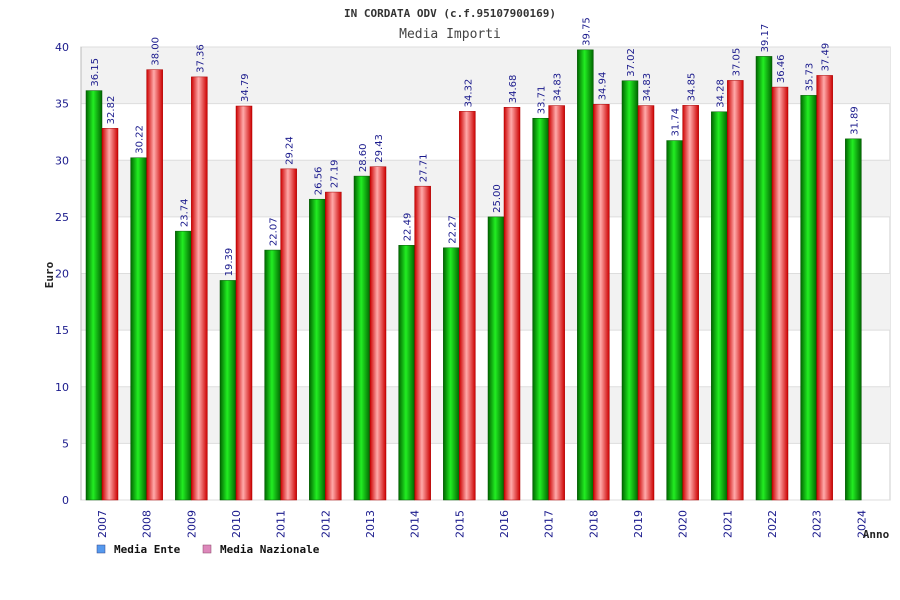  I want to click on y-axis-label: Euro, so click(49, 274).